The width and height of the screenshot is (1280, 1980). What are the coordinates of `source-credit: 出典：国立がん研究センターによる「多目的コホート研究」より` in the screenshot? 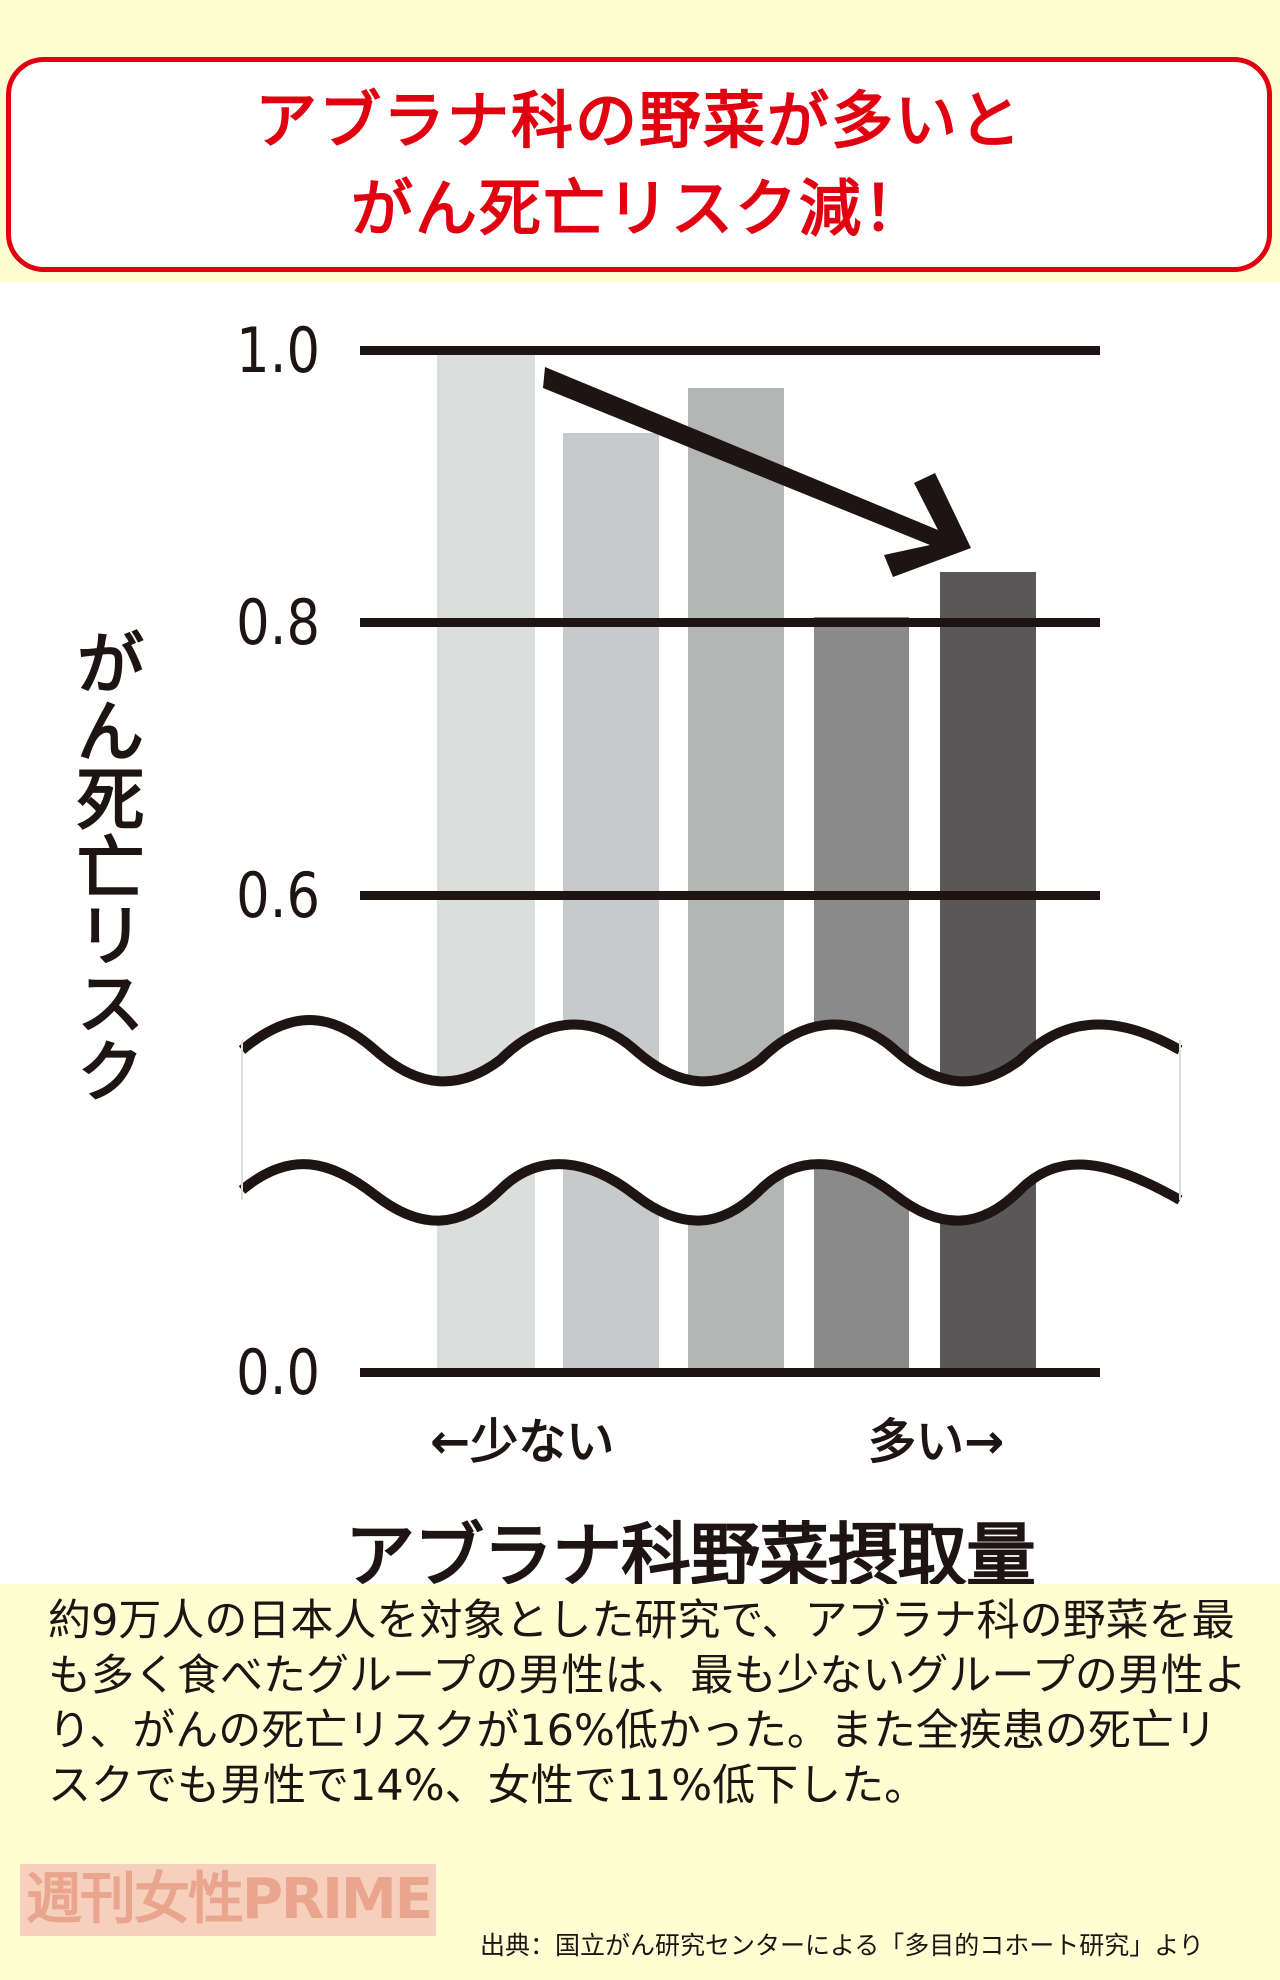 It's located at (842, 1945).